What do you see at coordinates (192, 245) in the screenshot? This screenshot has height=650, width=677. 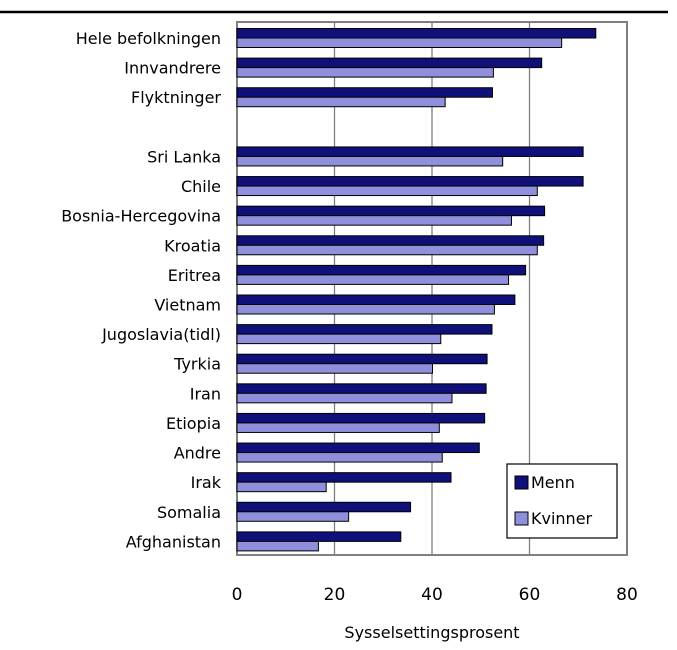 I see `category-label: Kroatia` at bounding box center [192, 245].